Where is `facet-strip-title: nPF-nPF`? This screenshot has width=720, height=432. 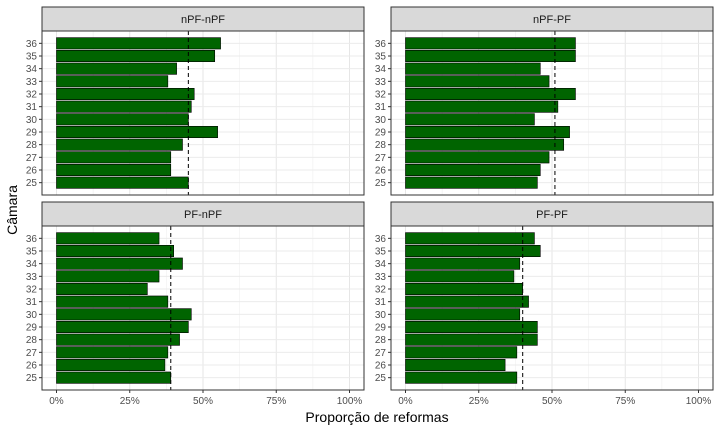 facet-strip-title: nPF-nPF is located at coordinates (203, 20).